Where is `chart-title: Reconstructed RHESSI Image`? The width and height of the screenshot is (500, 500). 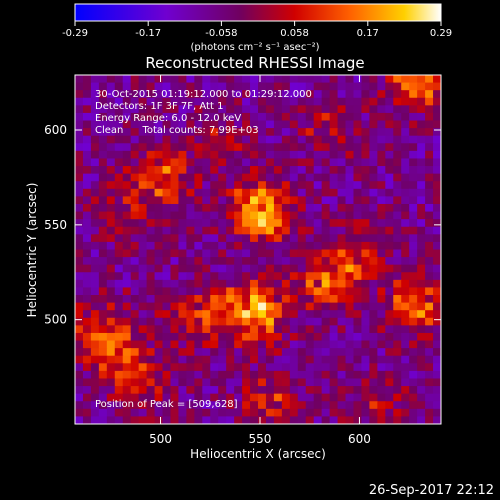
chart-title: Reconstructed RHESSI Image is located at coordinates (254, 63).